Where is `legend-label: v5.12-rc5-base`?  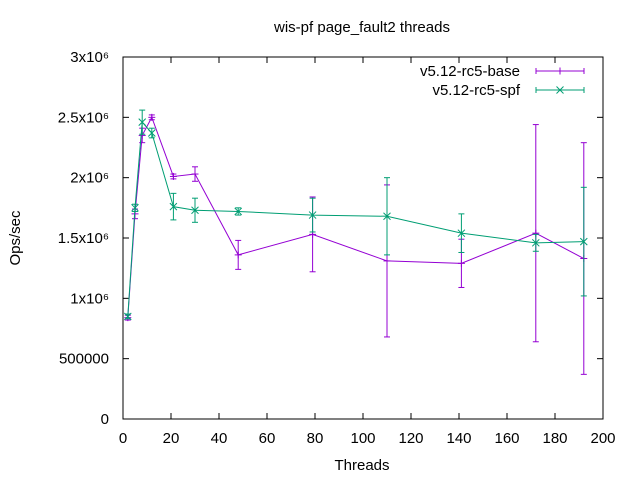 legend-label: v5.12-rc5-base is located at coordinates (470, 71).